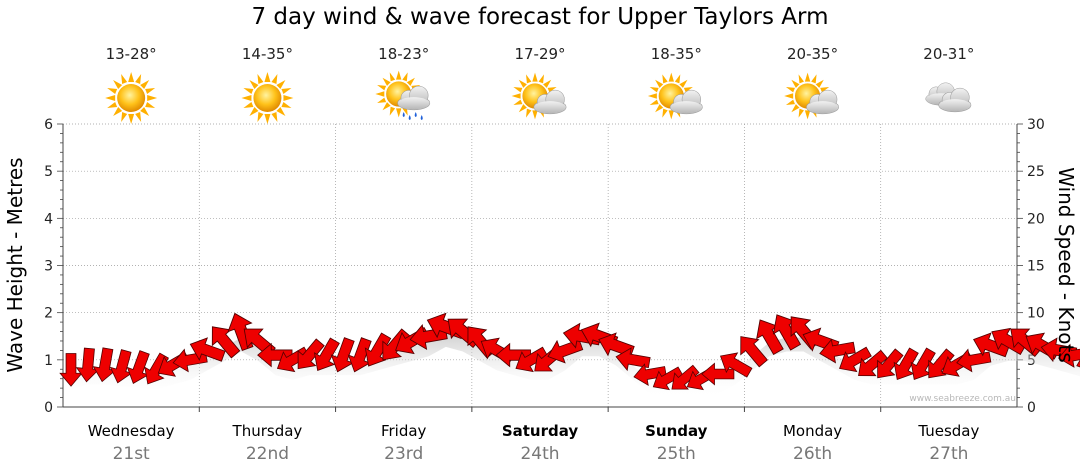 This screenshot has width=1080, height=475. What do you see at coordinates (962, 399) in the screenshot?
I see `watermark: www.seabreeze.com.au` at bounding box center [962, 399].